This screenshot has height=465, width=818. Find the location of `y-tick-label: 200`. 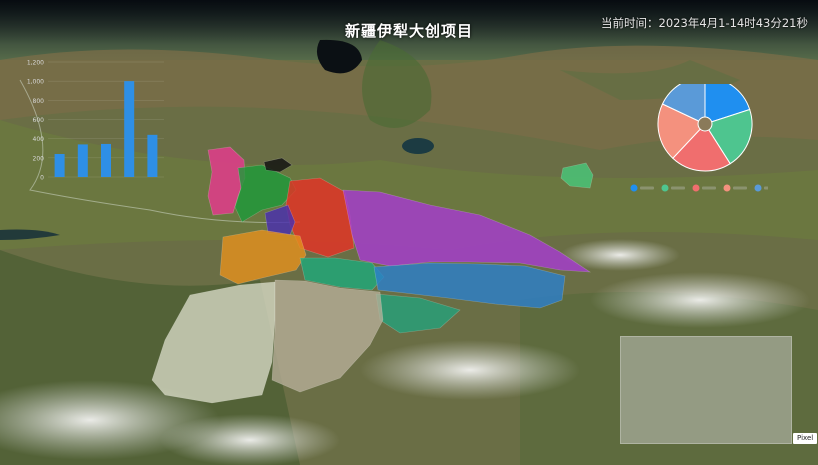

y-tick-label: 200 is located at coordinates (39, 158).